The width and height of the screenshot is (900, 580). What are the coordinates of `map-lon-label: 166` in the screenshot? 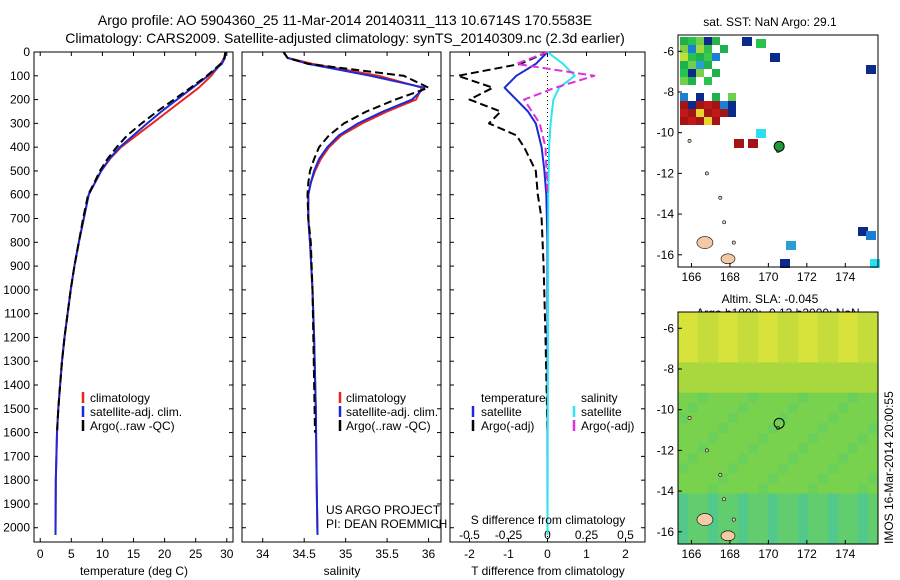 It's located at (691, 554).